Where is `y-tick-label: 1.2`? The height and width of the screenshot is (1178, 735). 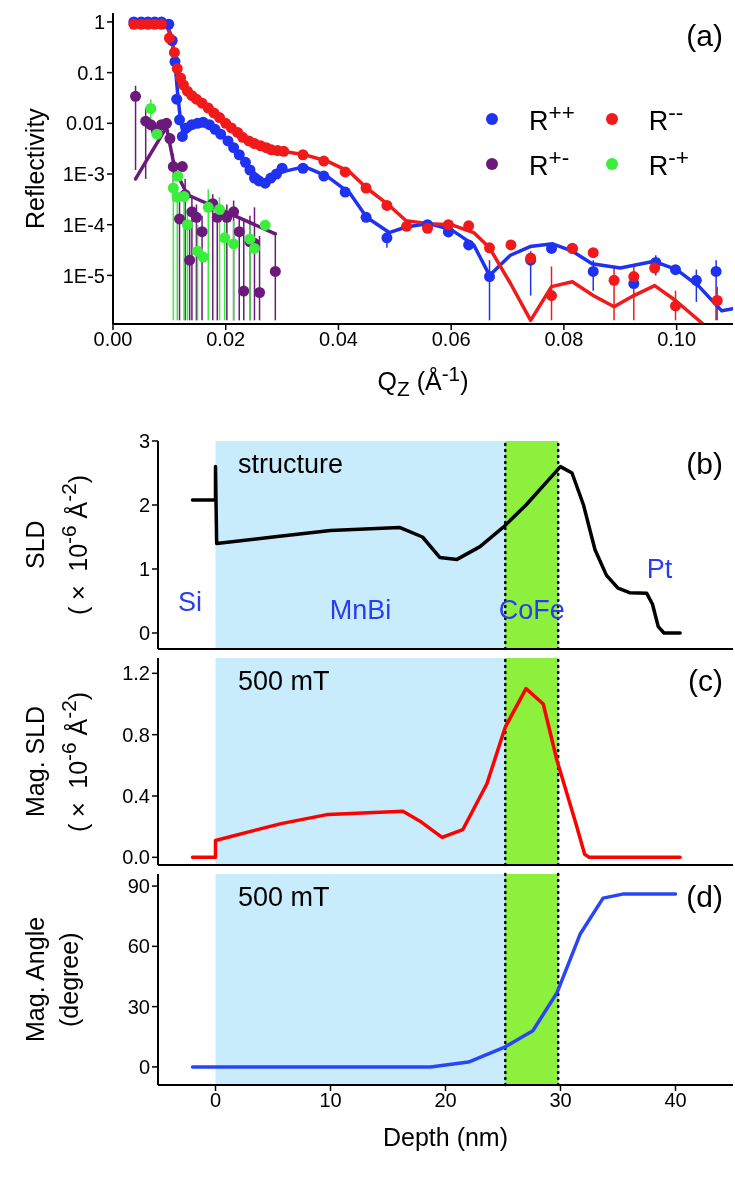
y-tick-label: 1.2 is located at coordinates (136, 673).